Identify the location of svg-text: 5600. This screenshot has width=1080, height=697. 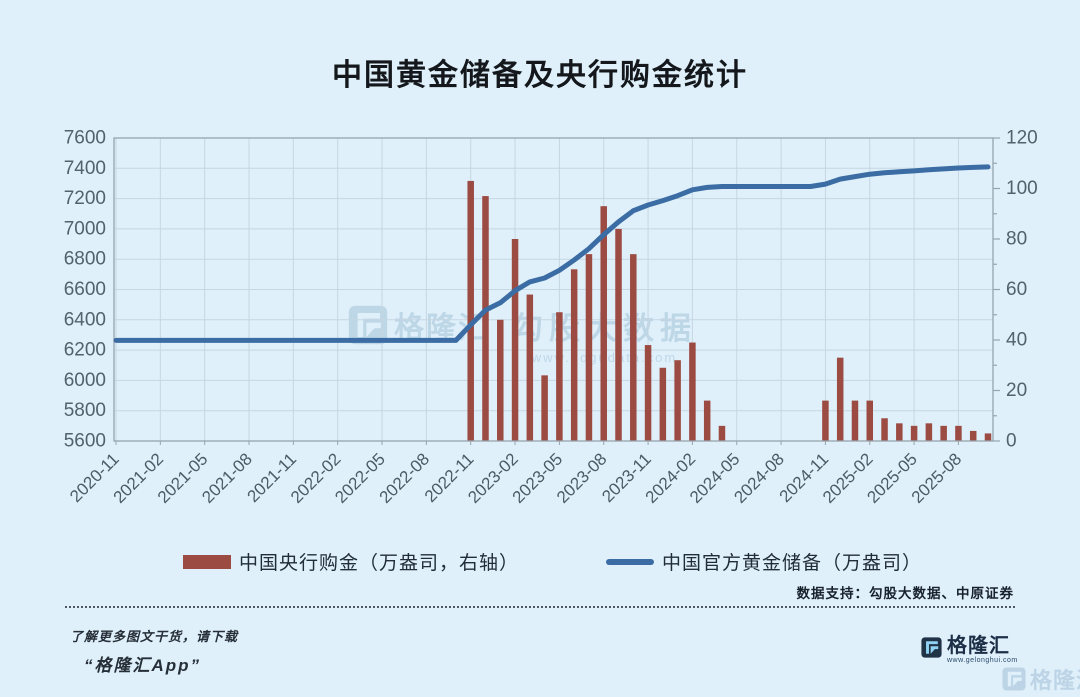
(85, 441).